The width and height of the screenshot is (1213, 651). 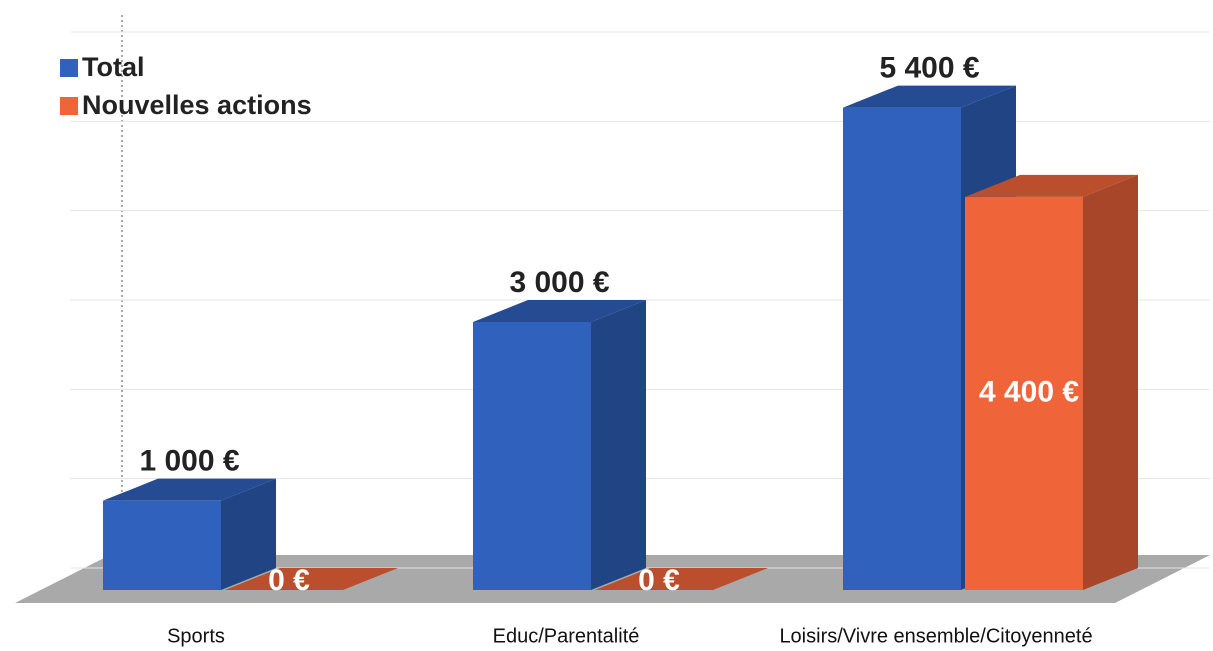 I want to click on x-tick-label: Loisirs/Vivre ensemble/Citoyenneté, so click(x=935, y=636).